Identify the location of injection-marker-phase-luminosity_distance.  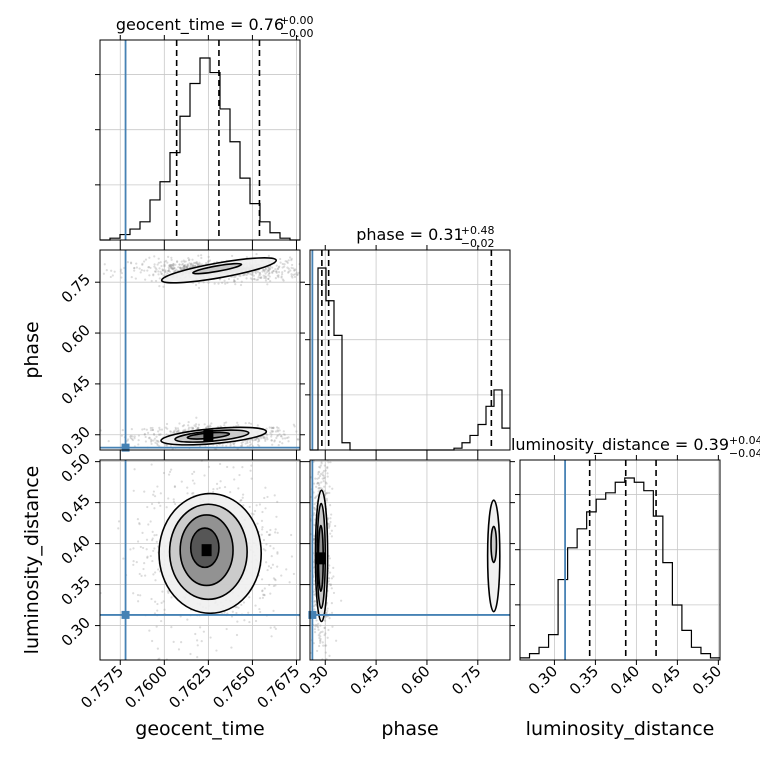
(312, 614).